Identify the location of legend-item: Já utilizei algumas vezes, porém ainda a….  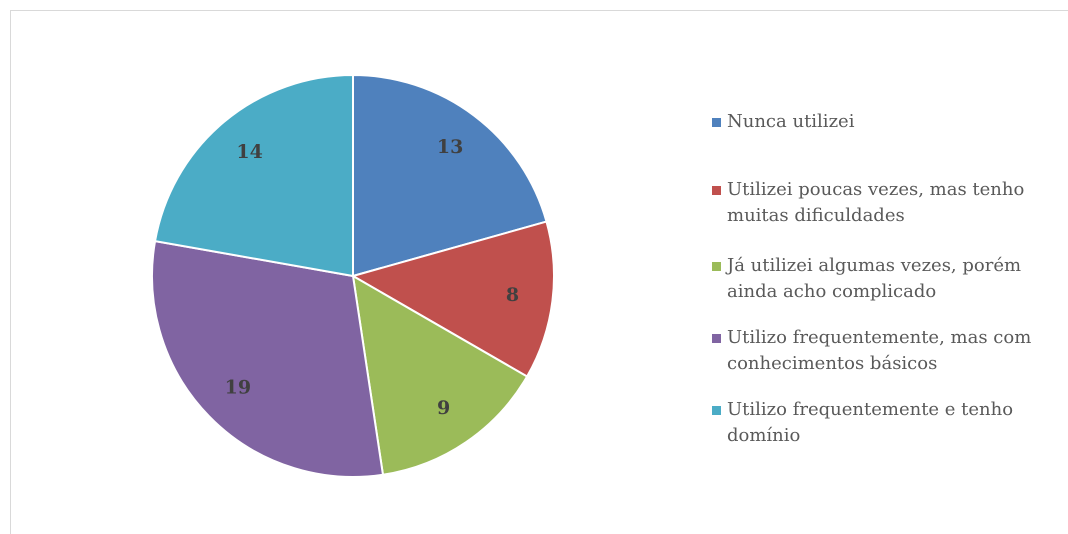
(872, 279).